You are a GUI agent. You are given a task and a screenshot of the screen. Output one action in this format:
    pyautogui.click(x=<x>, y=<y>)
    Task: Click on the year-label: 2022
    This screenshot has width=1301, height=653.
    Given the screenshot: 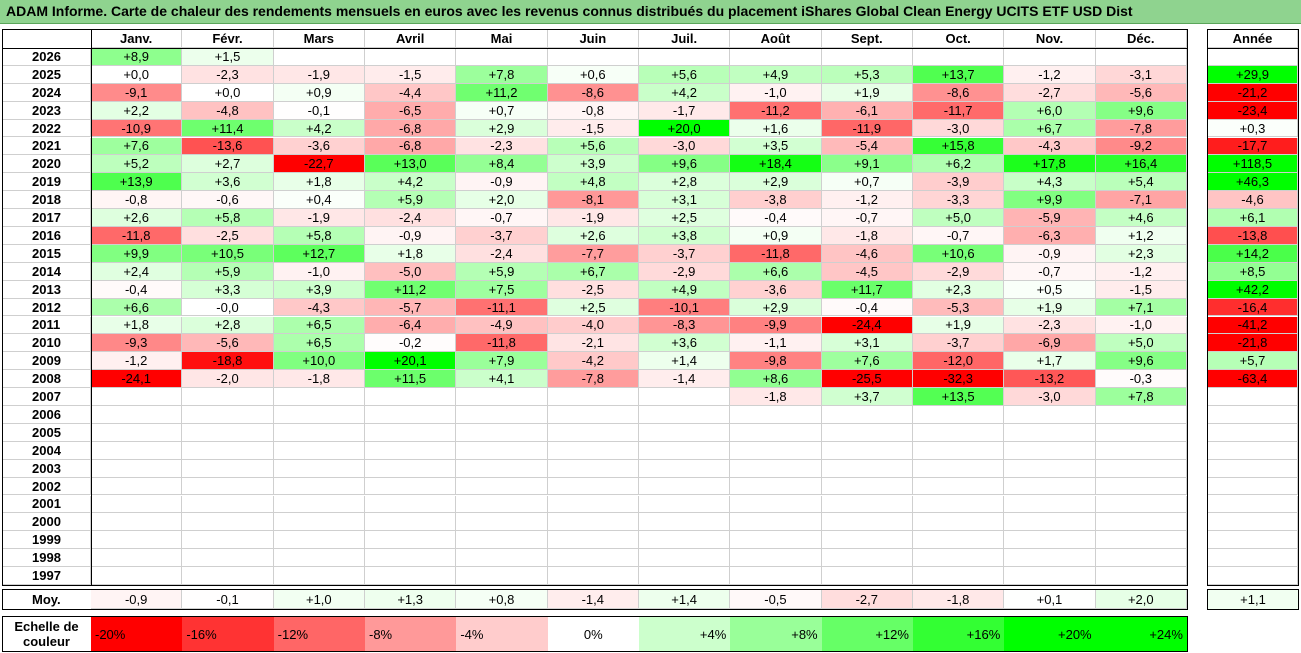 What is the action you would take?
    pyautogui.click(x=46, y=128)
    